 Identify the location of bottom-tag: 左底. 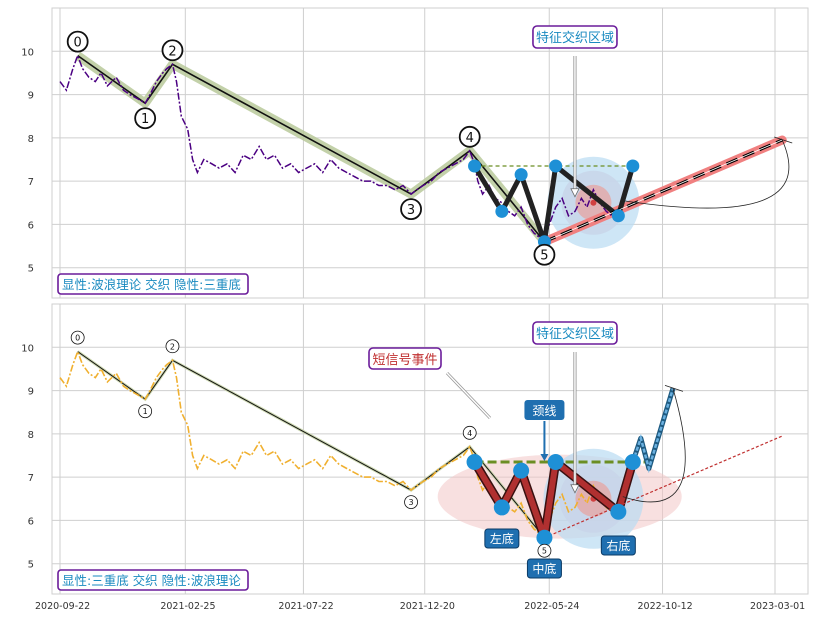
(502, 538).